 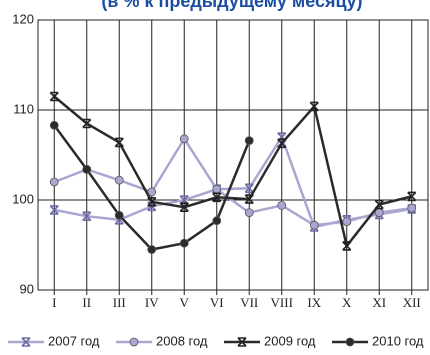 What do you see at coordinates (23, 18) in the screenshot?
I see `y-tick-label: 120` at bounding box center [23, 18].